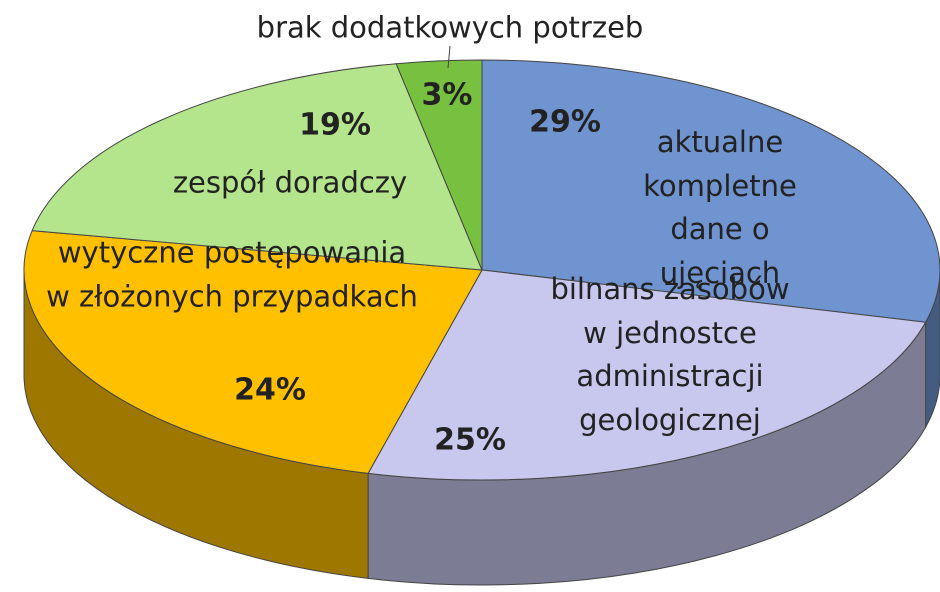 This screenshot has width=940, height=592. Describe the element at coordinates (335, 125) in the screenshot. I see `value-label: 19%` at that location.